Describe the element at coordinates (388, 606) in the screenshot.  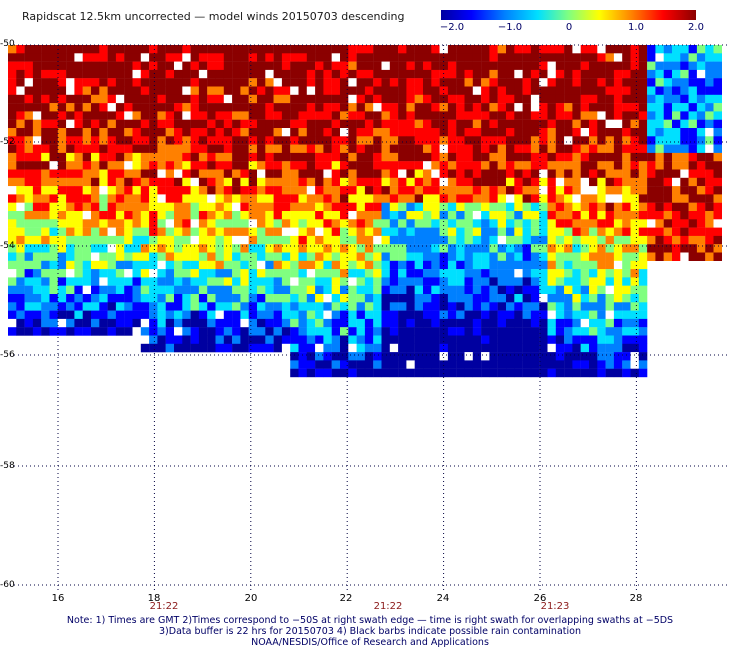
I see `time-label-2: 21:22` at that location.